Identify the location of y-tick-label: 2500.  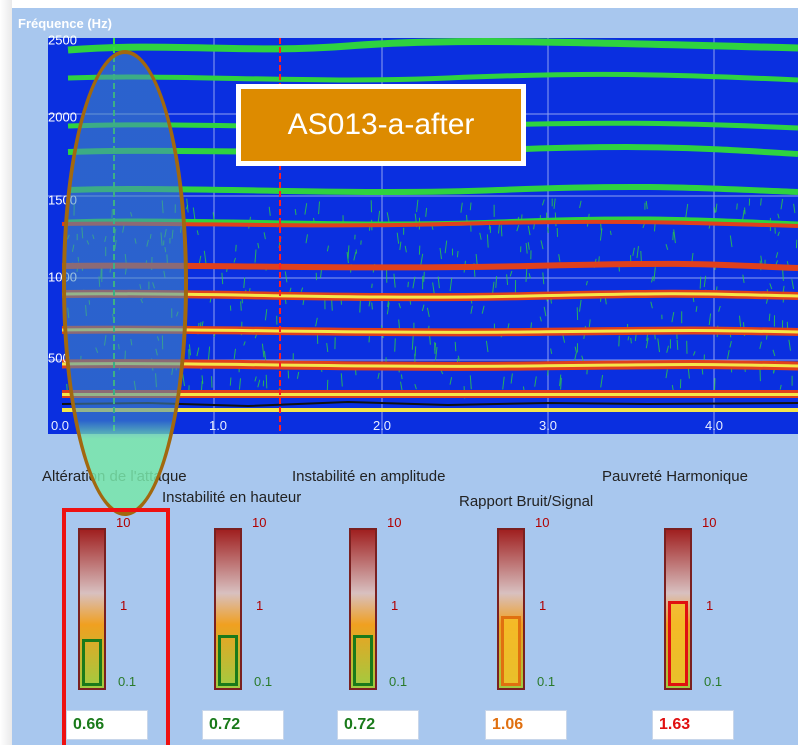
(62, 40).